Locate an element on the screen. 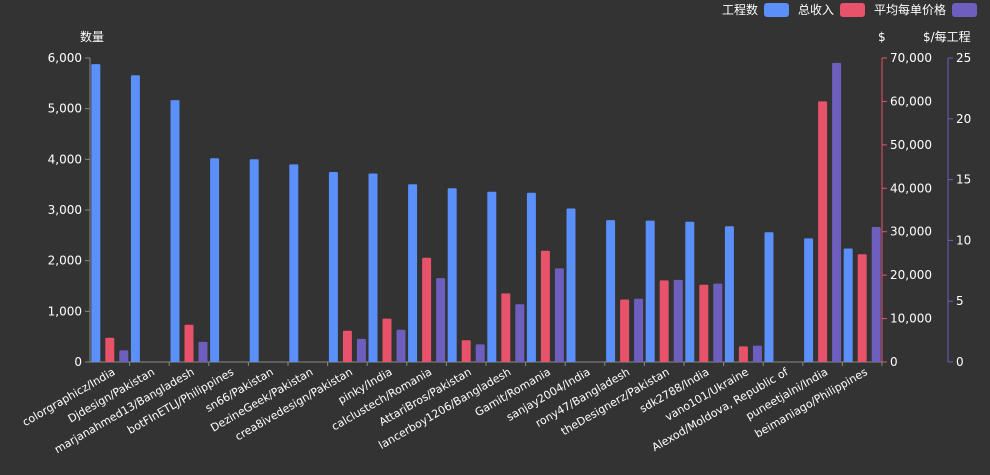  legend-label: 总收入 is located at coordinates (816, 10).